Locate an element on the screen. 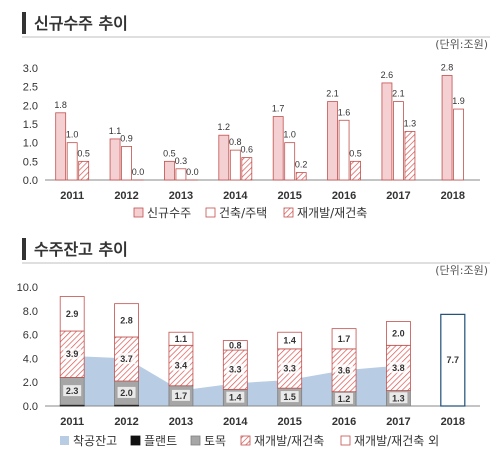 This screenshot has height=466, width=500. chart2-data-label: 1.2 is located at coordinates (344, 399).